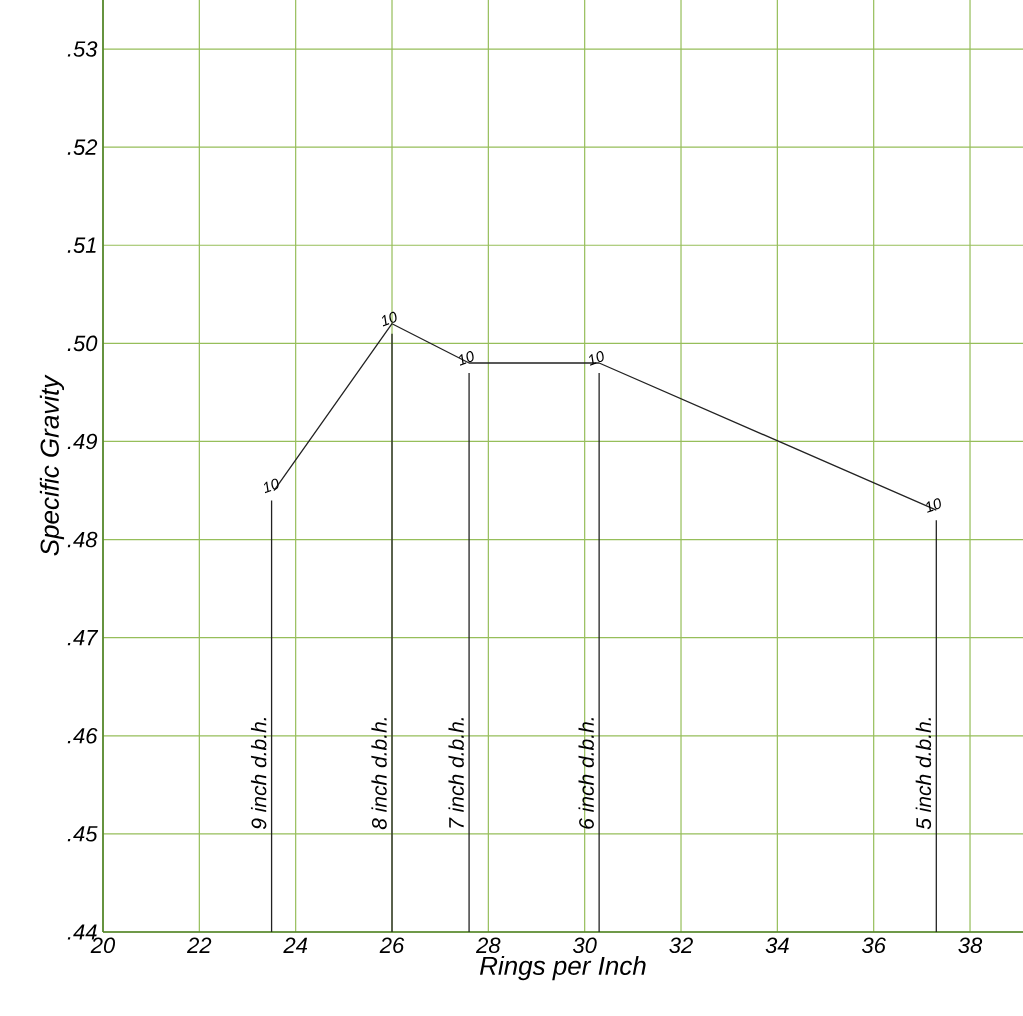 This screenshot has height=1016, width=1023. Describe the element at coordinates (873, 945) in the screenshot. I see `x-tick-label: 36` at that location.